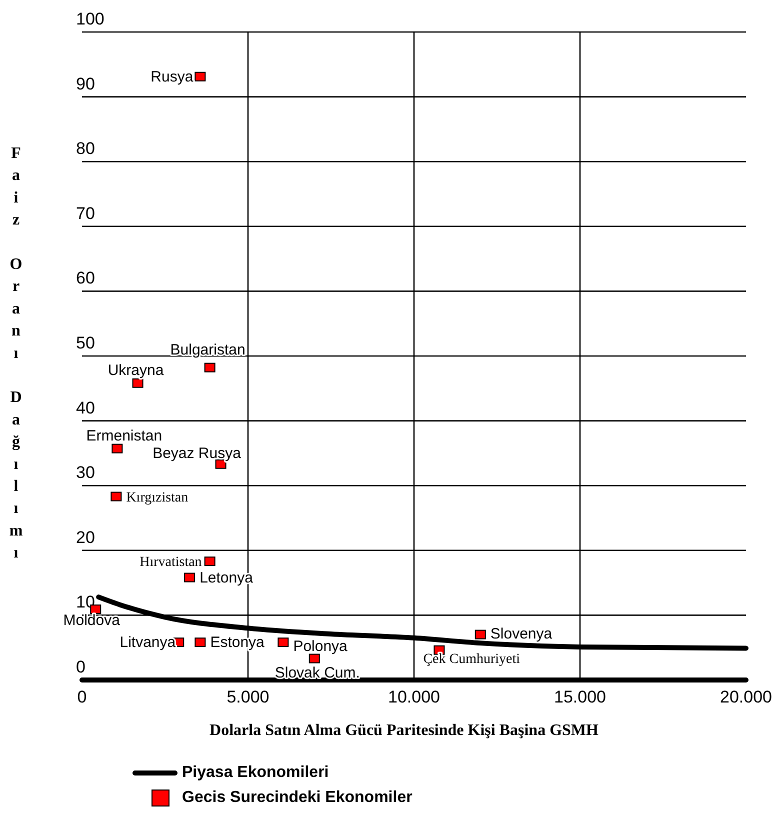 This screenshot has height=815, width=775. What do you see at coordinates (85, 472) in the screenshot?
I see `y-tick-label: 30` at bounding box center [85, 472].